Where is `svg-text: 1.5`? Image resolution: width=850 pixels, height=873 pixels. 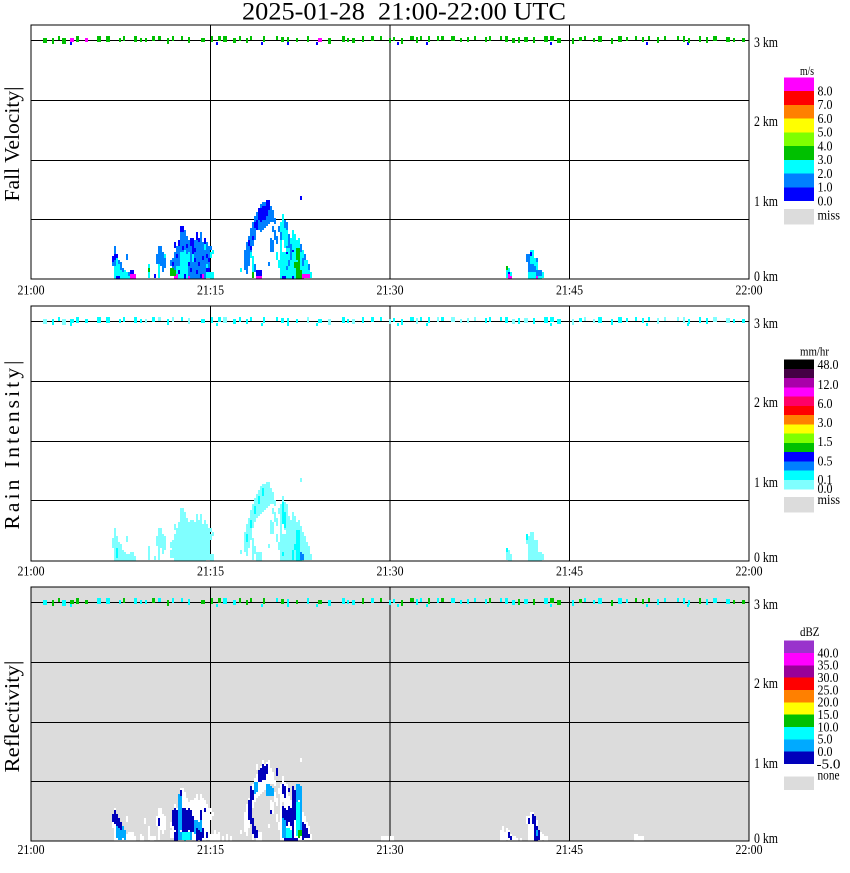 svg-text: 1.5 is located at coordinates (825, 442).